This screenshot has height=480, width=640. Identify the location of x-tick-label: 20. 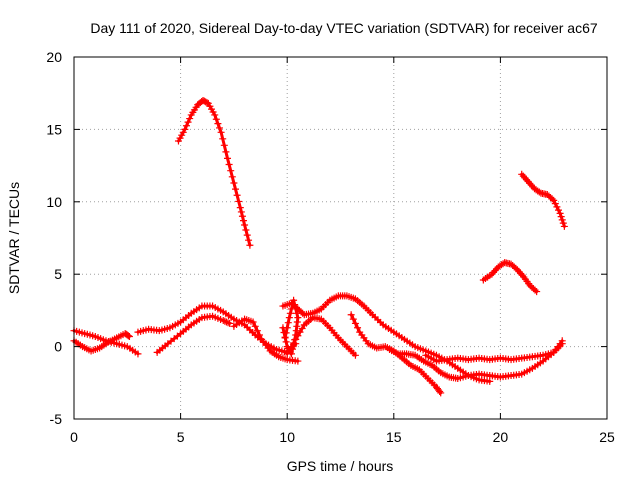
(501, 437).